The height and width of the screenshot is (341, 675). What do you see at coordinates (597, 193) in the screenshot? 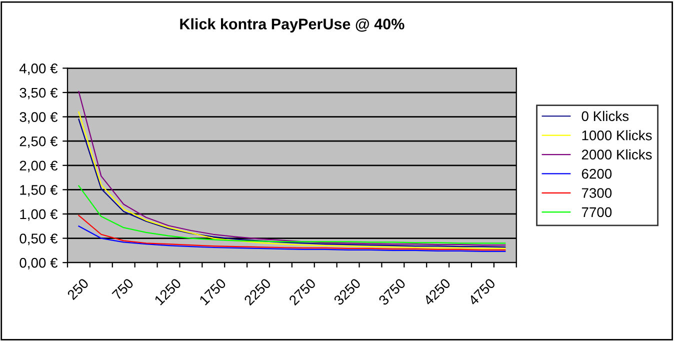
I see `legend-label: 7300` at bounding box center [597, 193].